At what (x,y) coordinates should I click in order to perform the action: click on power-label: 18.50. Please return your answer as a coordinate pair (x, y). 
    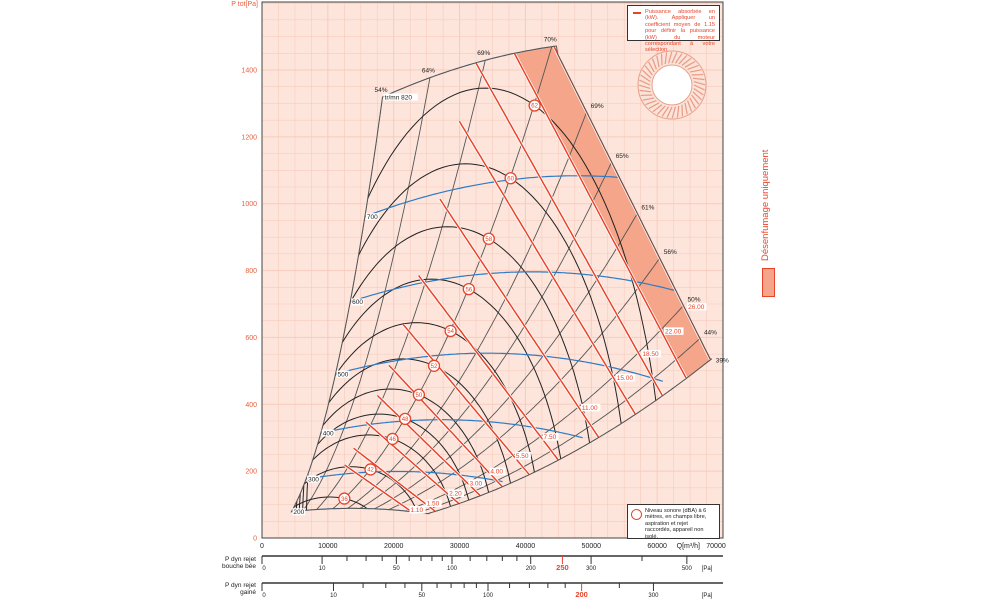
    Looking at the image, I should click on (650, 354).